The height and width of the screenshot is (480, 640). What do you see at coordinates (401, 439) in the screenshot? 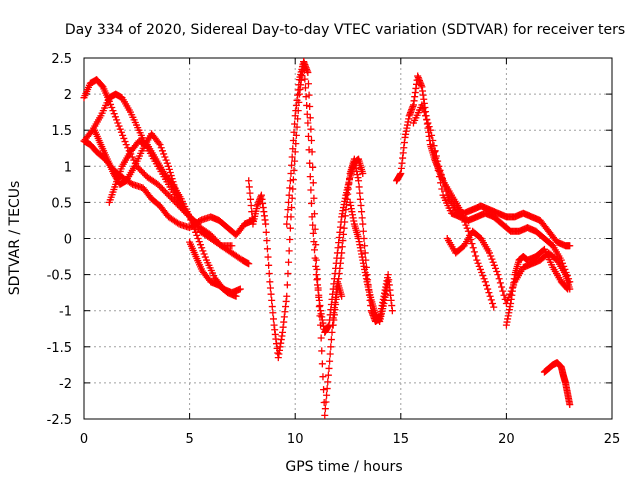
I see `x-tick-label: 15` at bounding box center [401, 439].